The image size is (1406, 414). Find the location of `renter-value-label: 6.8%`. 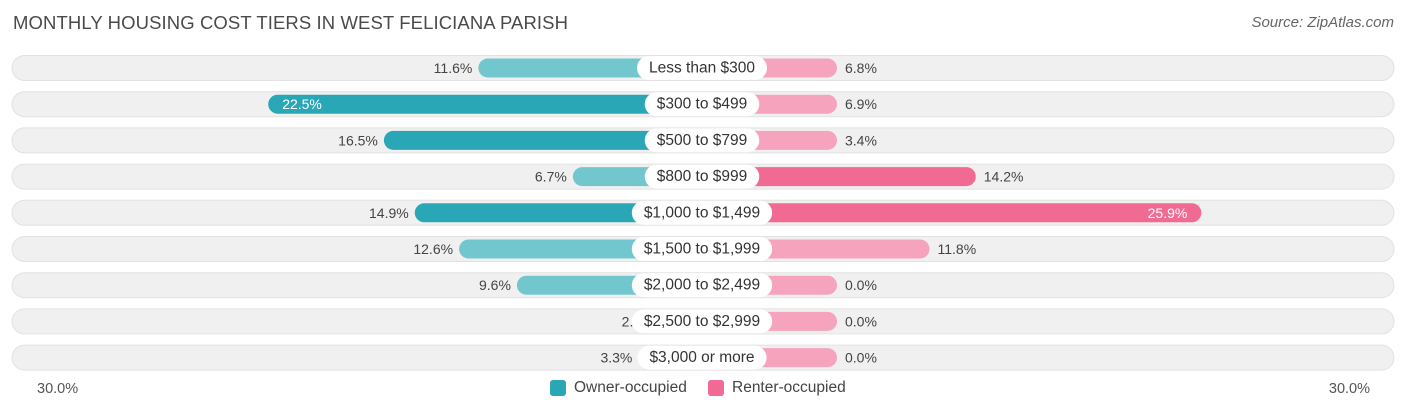

renter-value-label: 6.8% is located at coordinates (861, 68).